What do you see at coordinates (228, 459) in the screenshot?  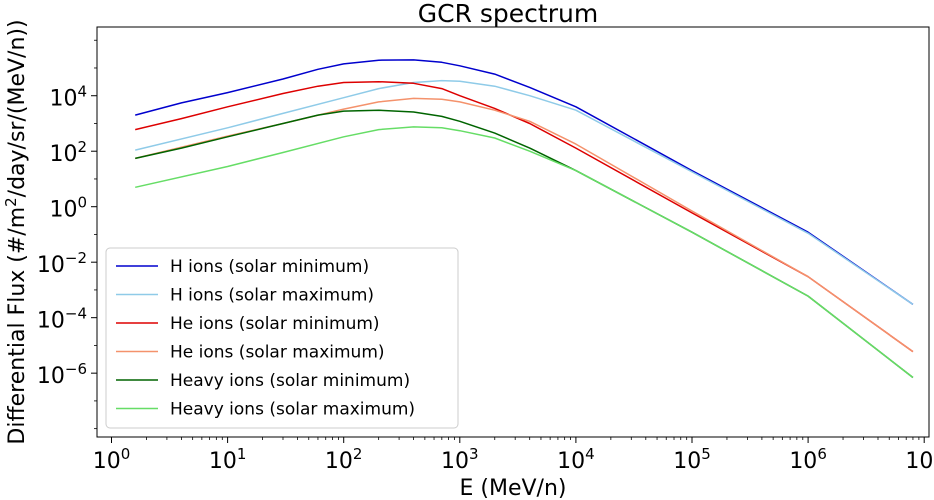 I see `x-tick-label: 10¹` at bounding box center [228, 459].